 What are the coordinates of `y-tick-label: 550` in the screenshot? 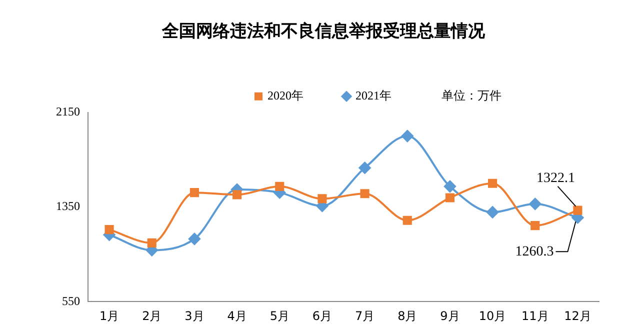 It's located at (71, 301).